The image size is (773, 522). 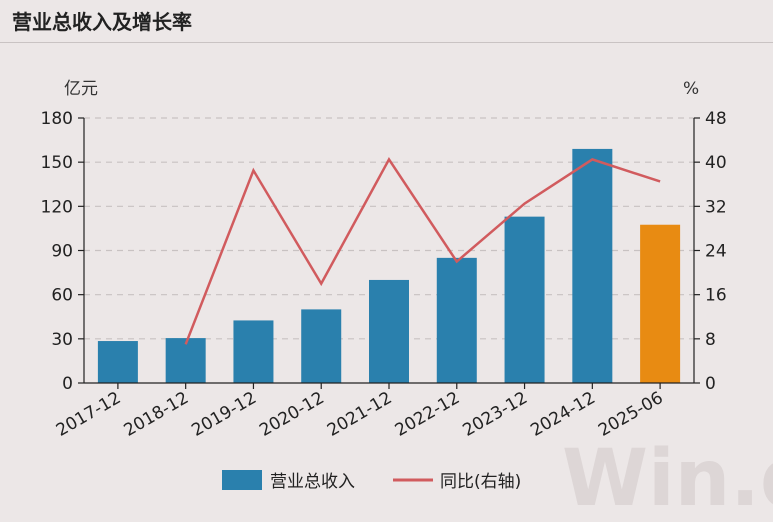 What do you see at coordinates (89, 414) in the screenshot?
I see `x-tick-label: 2017-12` at bounding box center [89, 414].